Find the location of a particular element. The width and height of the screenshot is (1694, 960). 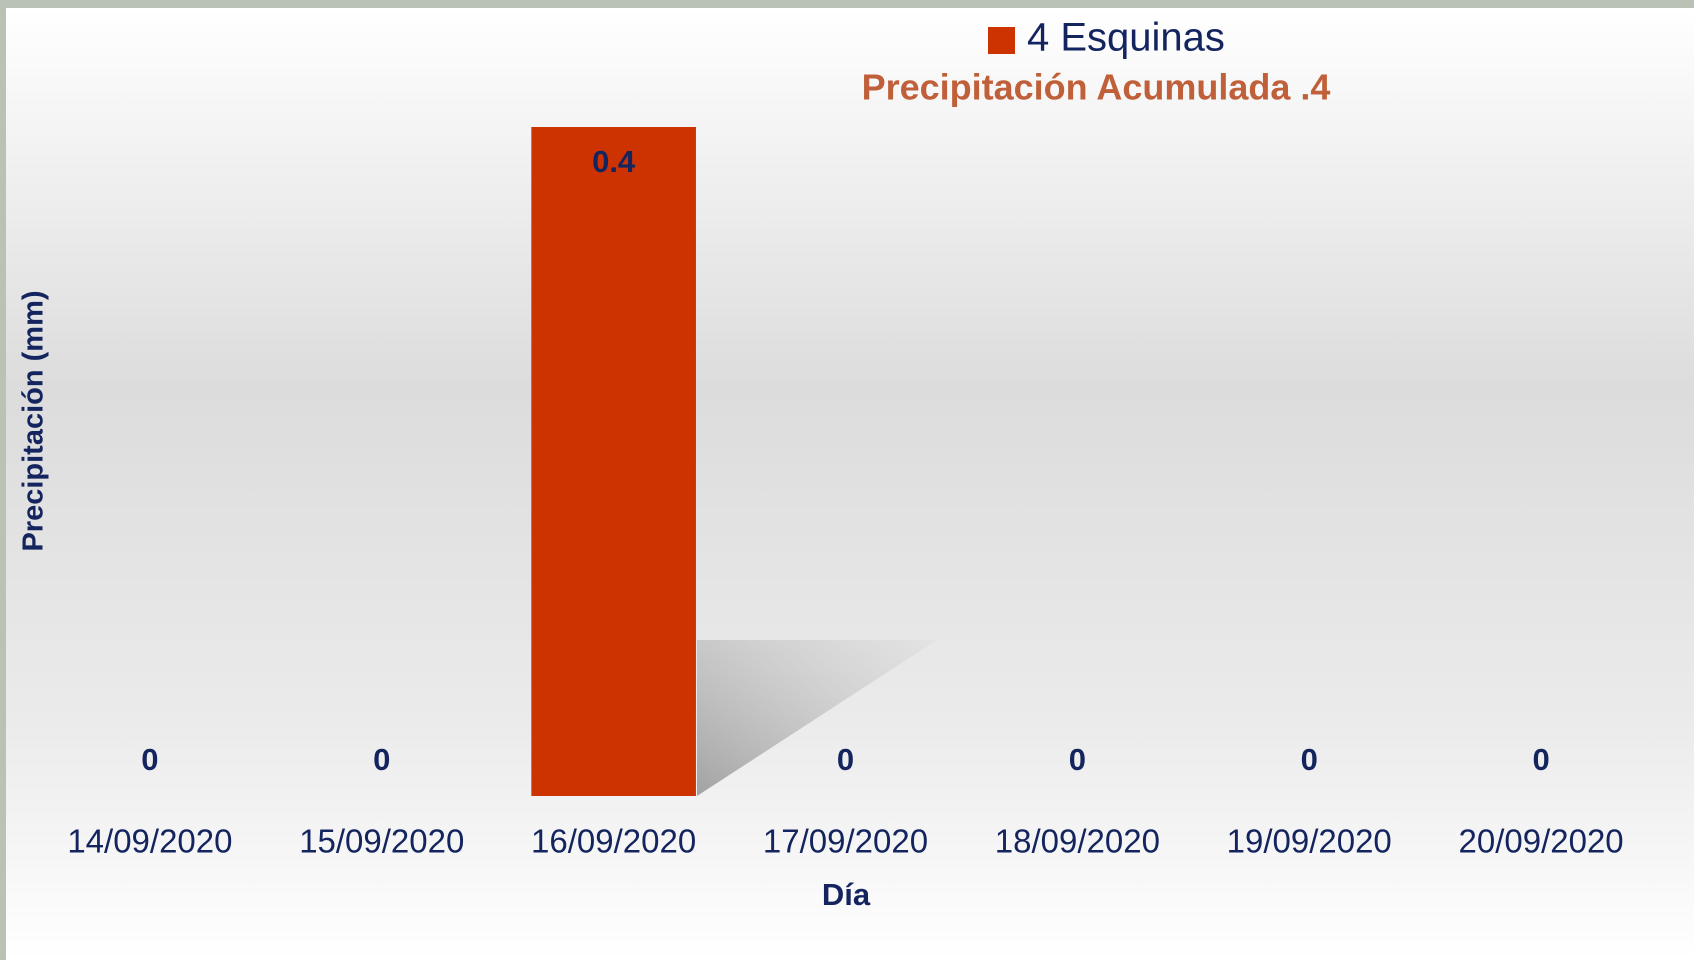

legend-label: 4 Esquinas is located at coordinates (1126, 38).